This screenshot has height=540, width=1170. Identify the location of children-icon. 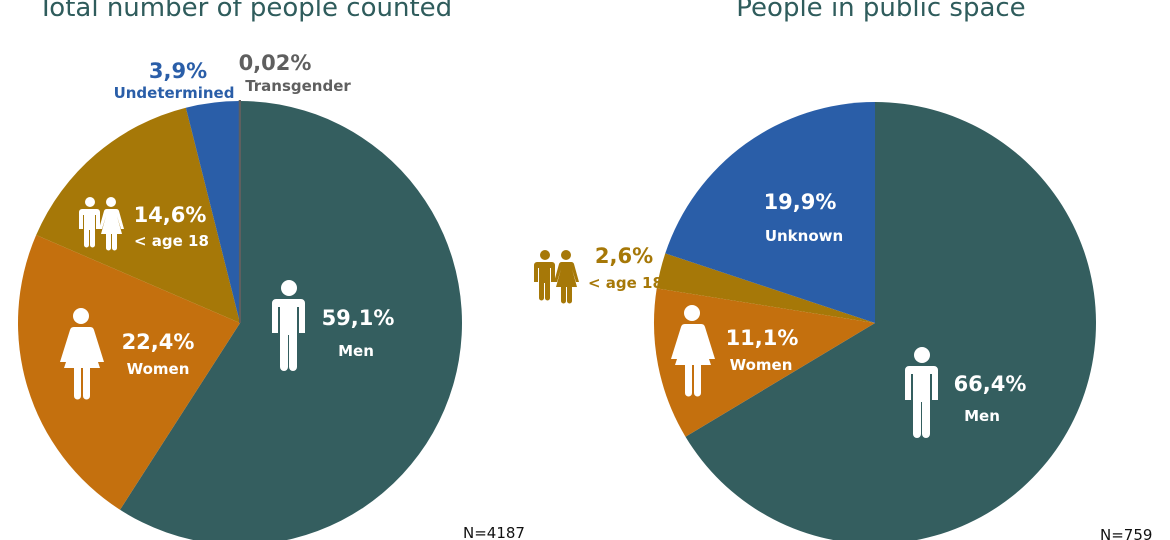
(556, 277).